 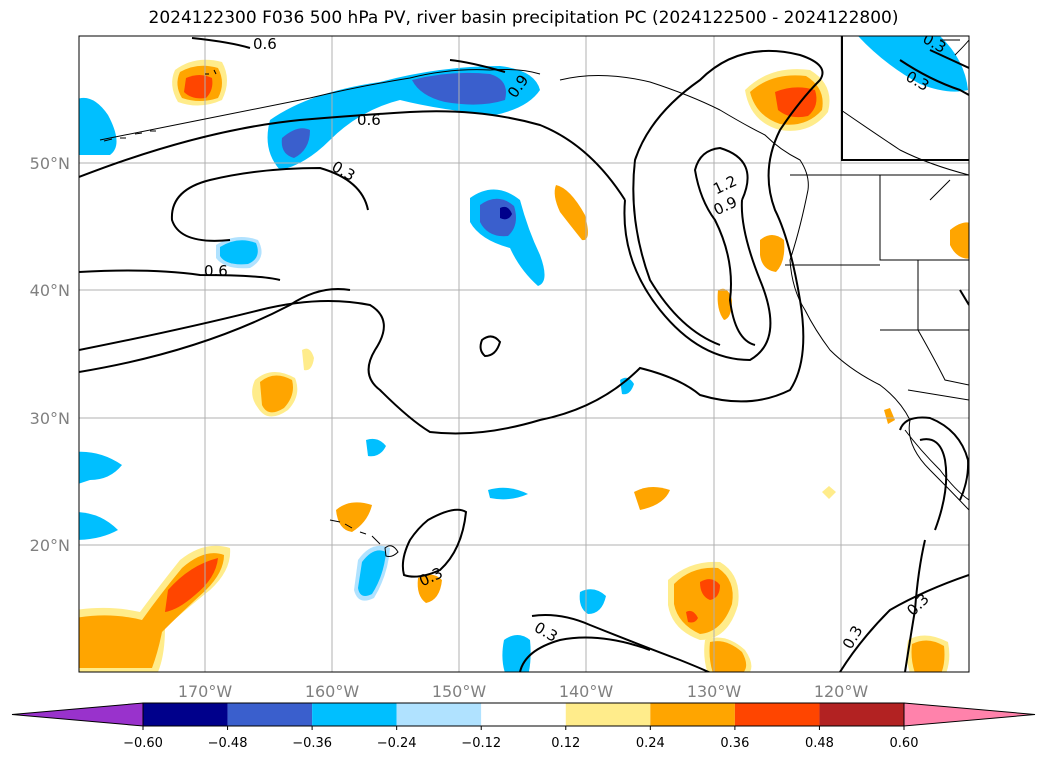 I want to click on lon-tick-label: 130°W, so click(x=714, y=691).